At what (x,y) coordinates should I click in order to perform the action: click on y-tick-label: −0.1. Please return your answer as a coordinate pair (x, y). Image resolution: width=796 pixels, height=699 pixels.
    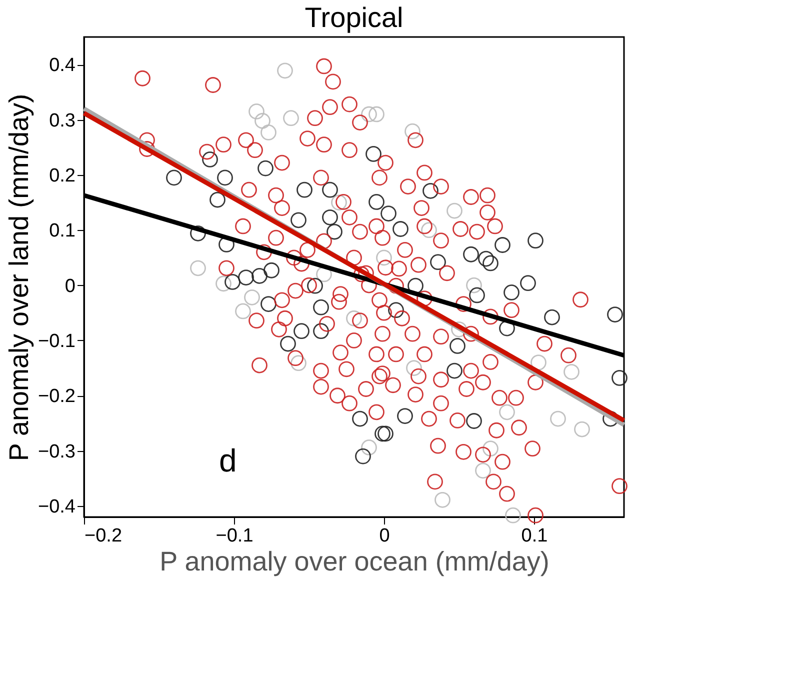
    Looking at the image, I should click on (57, 341).